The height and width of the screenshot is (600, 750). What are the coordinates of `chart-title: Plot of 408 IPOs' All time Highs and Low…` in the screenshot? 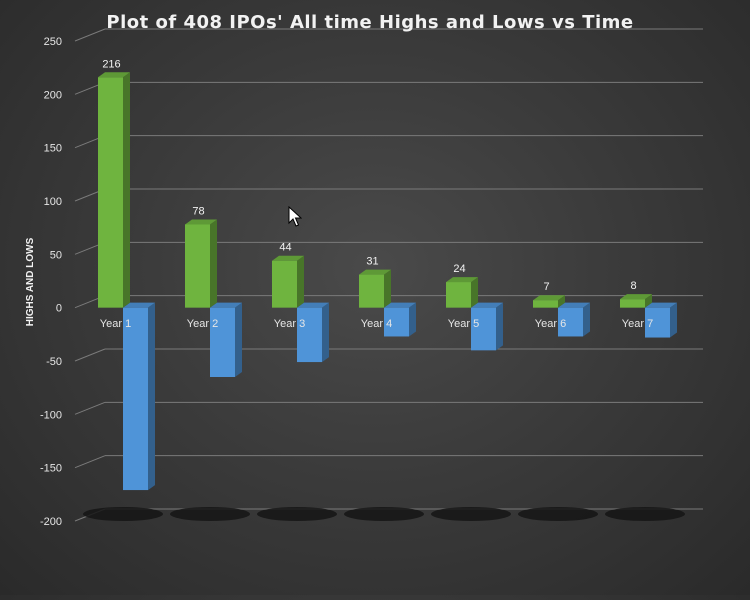 It's located at (369, 22).